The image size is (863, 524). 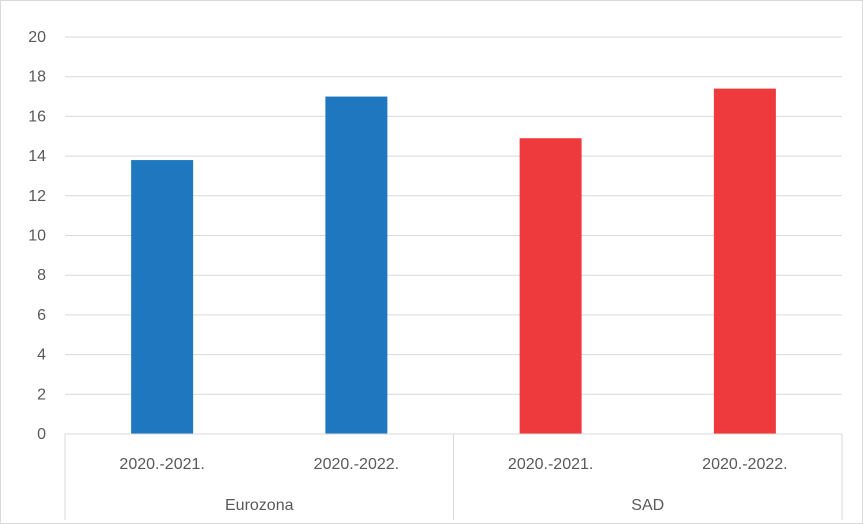 What do you see at coordinates (37, 196) in the screenshot?
I see `y-tick-label: 12` at bounding box center [37, 196].